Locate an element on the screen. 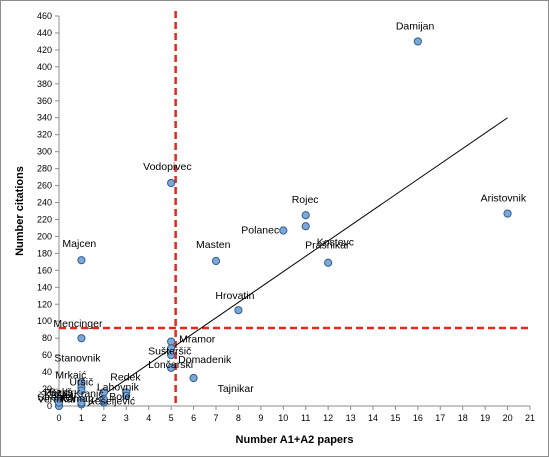  y-tick-label: 440 is located at coordinates (44, 33).